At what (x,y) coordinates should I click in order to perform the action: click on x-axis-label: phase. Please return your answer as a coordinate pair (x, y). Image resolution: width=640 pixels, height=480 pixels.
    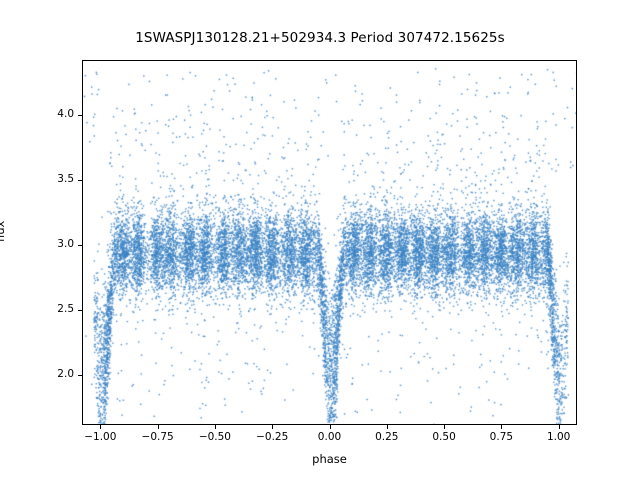
    Looking at the image, I should click on (329, 459).